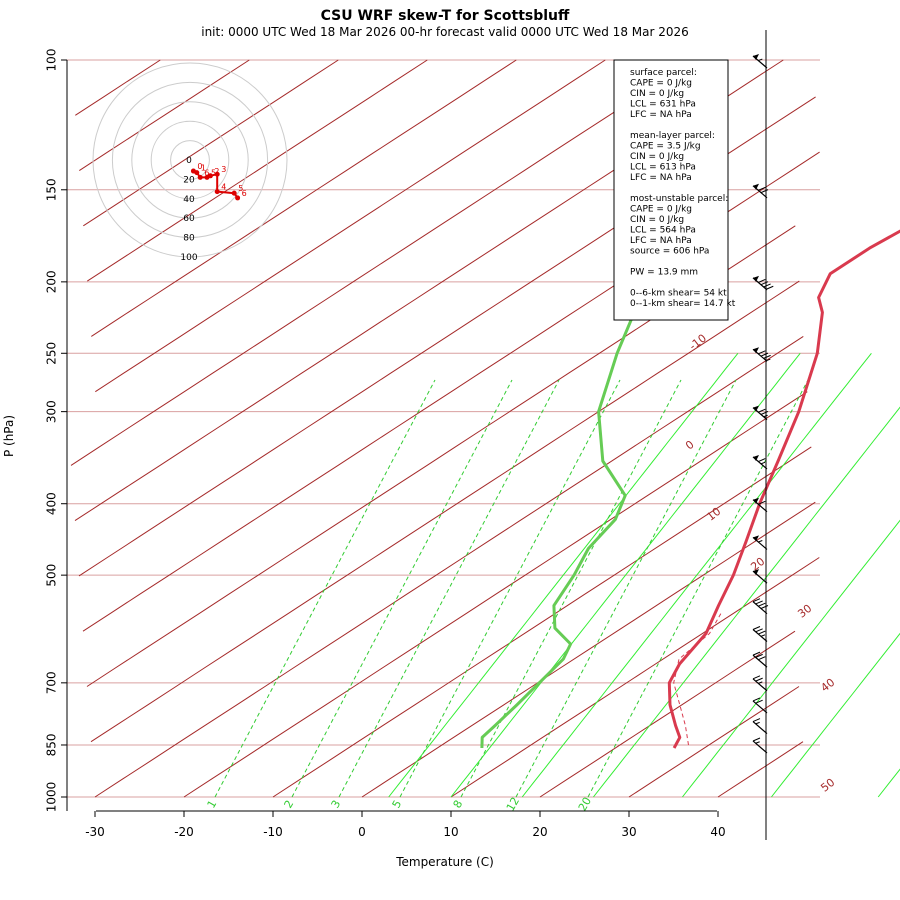 The width and height of the screenshot is (900, 900). What do you see at coordinates (56, 431) in the screenshot?
I see `y-axis-ticks: 100 150 200 250 300 400 500 700 850 1000` at bounding box center [56, 431].